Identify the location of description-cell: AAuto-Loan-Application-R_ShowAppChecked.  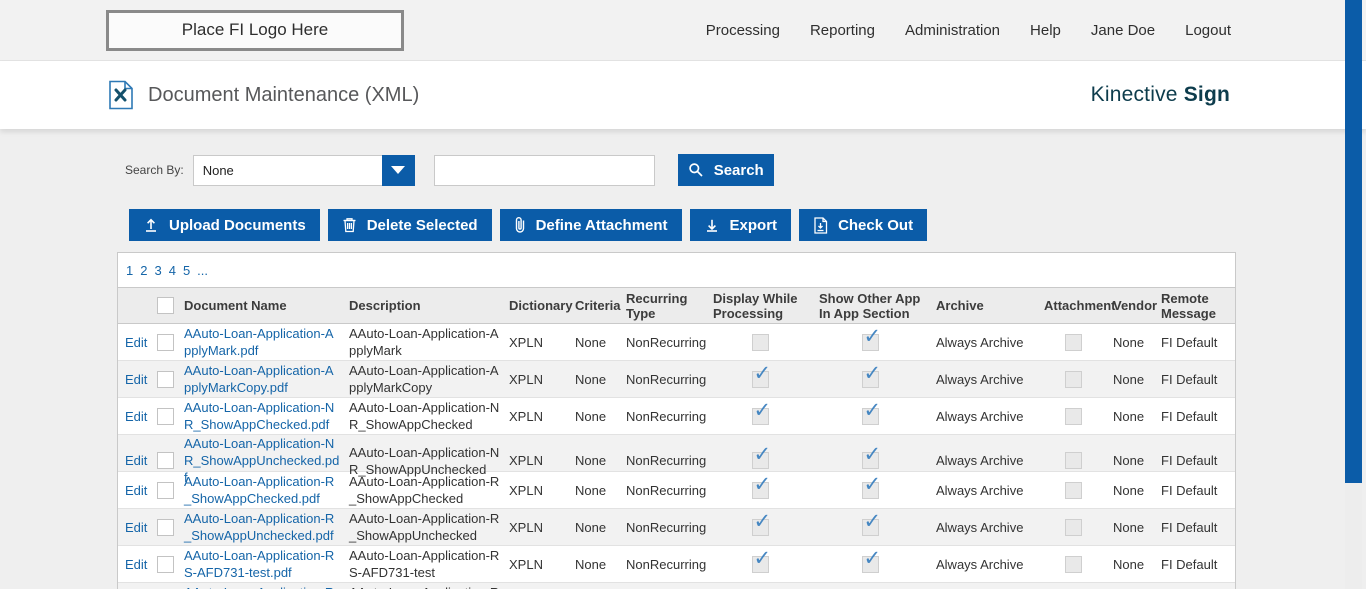
(424, 490).